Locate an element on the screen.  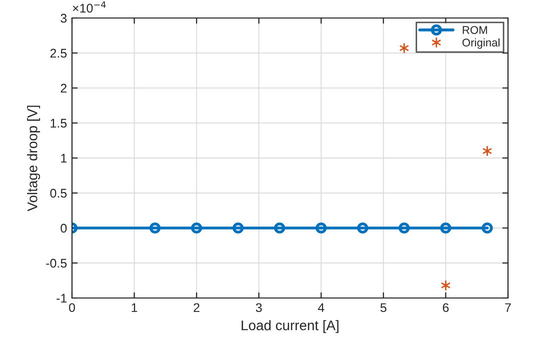
y-tick-label: 1.5 is located at coordinates (58, 123).